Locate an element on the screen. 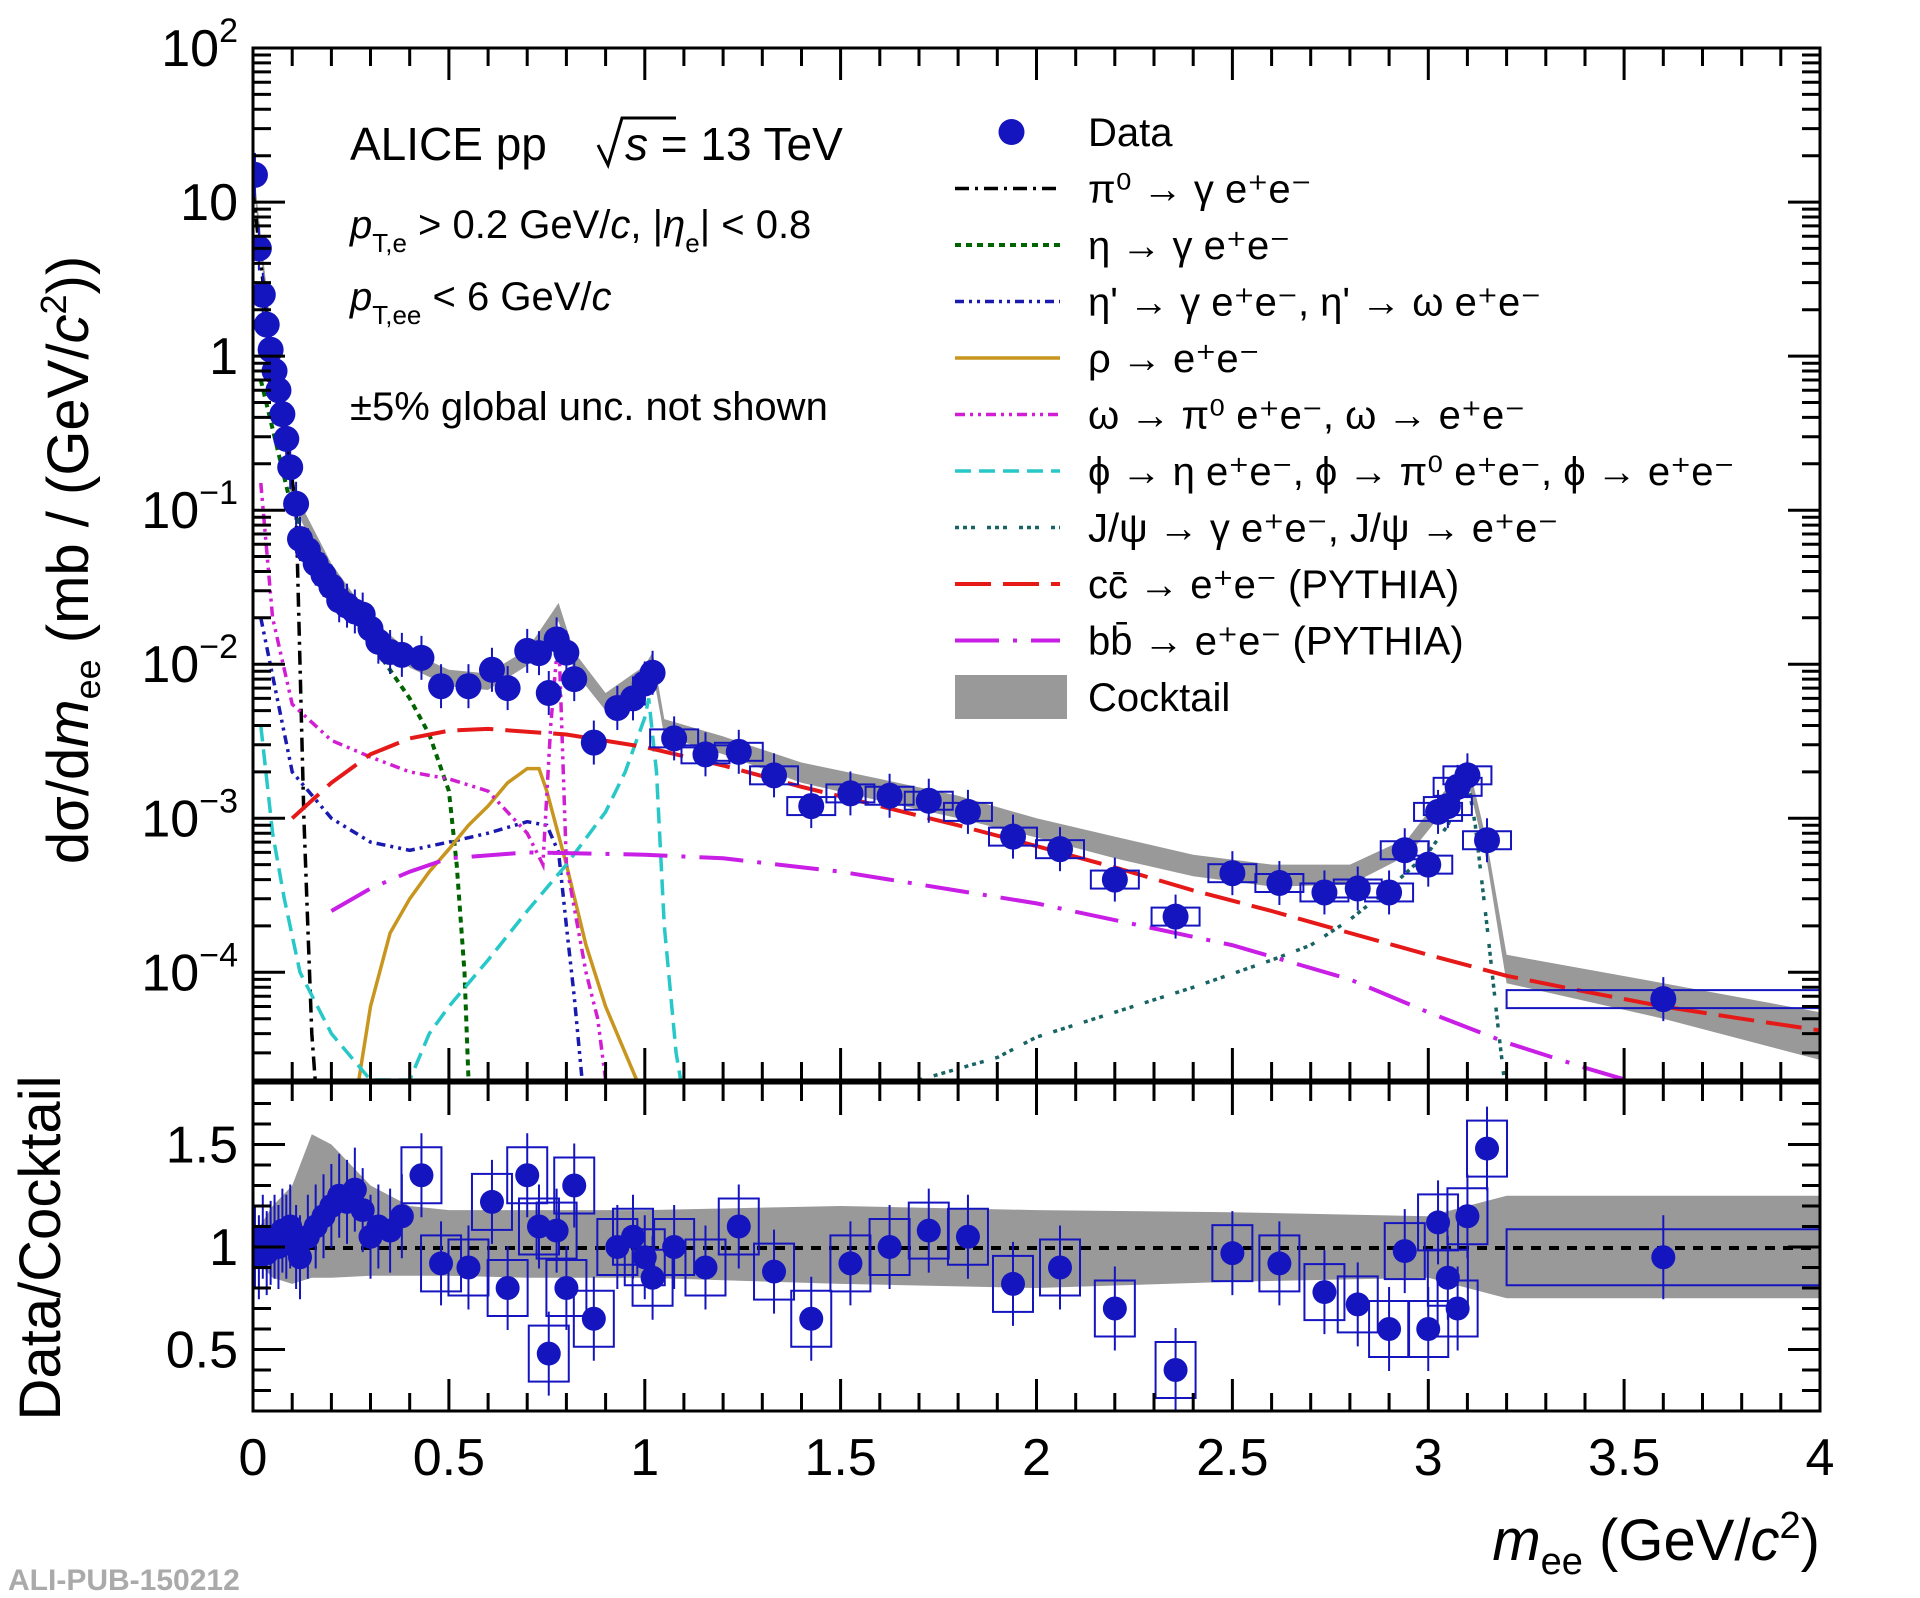 The image size is (1920, 1598). legend-label-bbbar: bb̄ → e⁺e⁻ (PYTHIA) is located at coordinates (1276, 642).